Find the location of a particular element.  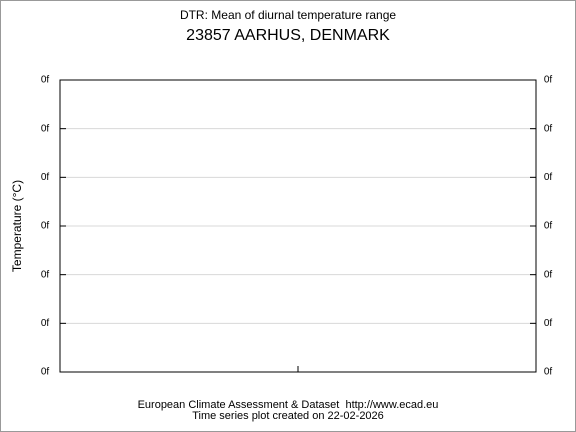

chart-title: DTR: Mean of diurnal temperature range is located at coordinates (288, 15).